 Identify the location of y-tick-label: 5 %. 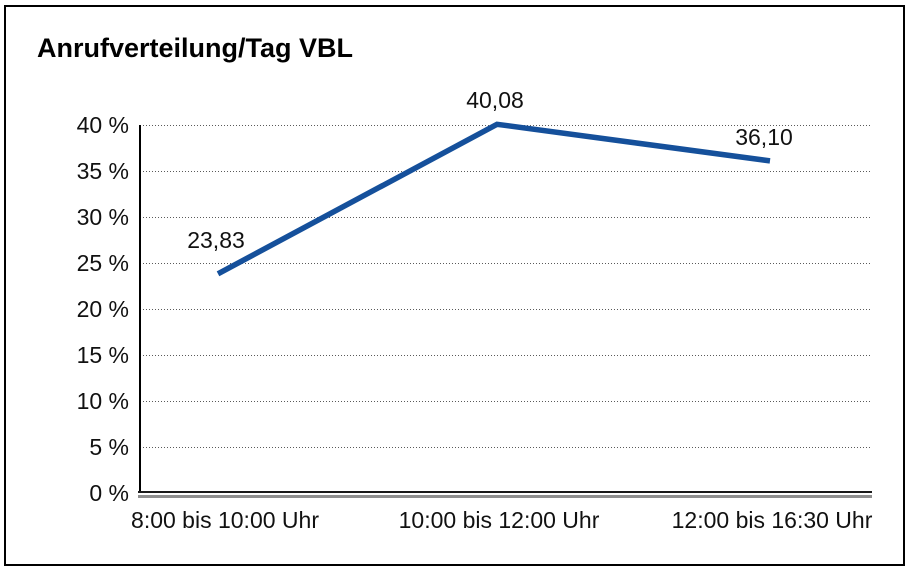
(109, 447).